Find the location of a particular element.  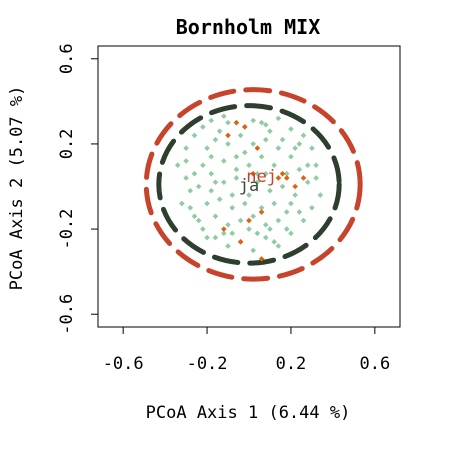

x-tick-label: 0.2 is located at coordinates (291, 364).